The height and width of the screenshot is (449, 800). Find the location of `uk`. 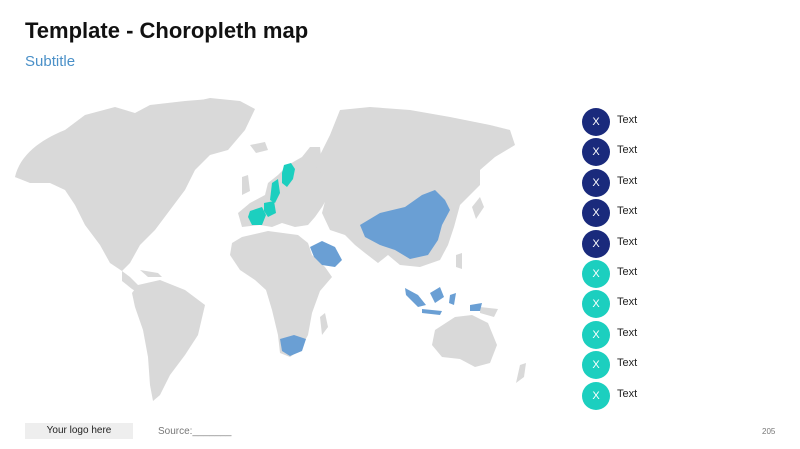

uk is located at coordinates (246, 185).